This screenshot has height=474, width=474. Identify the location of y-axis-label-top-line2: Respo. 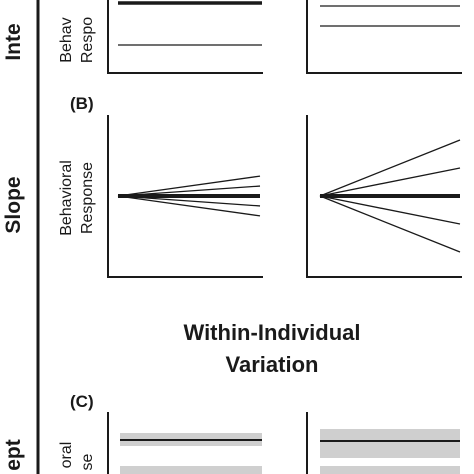
(87, 40).